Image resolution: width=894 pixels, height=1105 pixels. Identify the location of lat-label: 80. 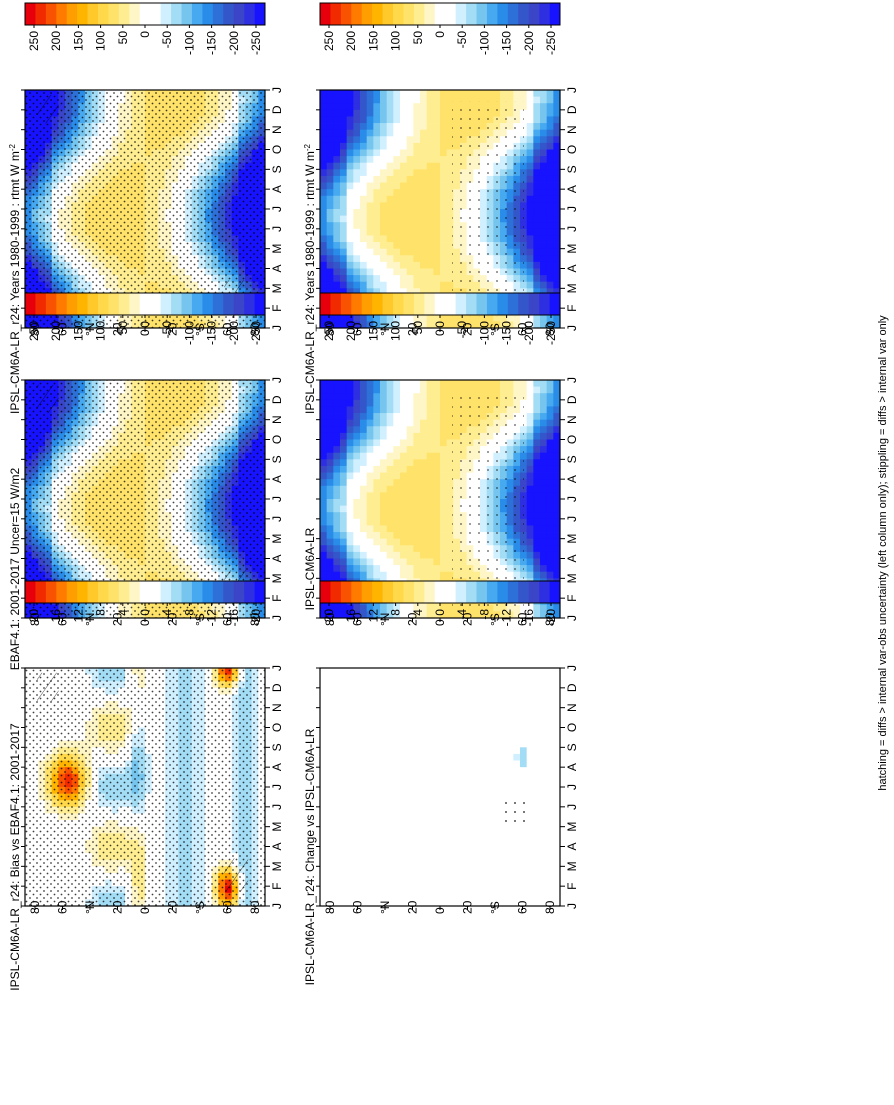
(330, 329).